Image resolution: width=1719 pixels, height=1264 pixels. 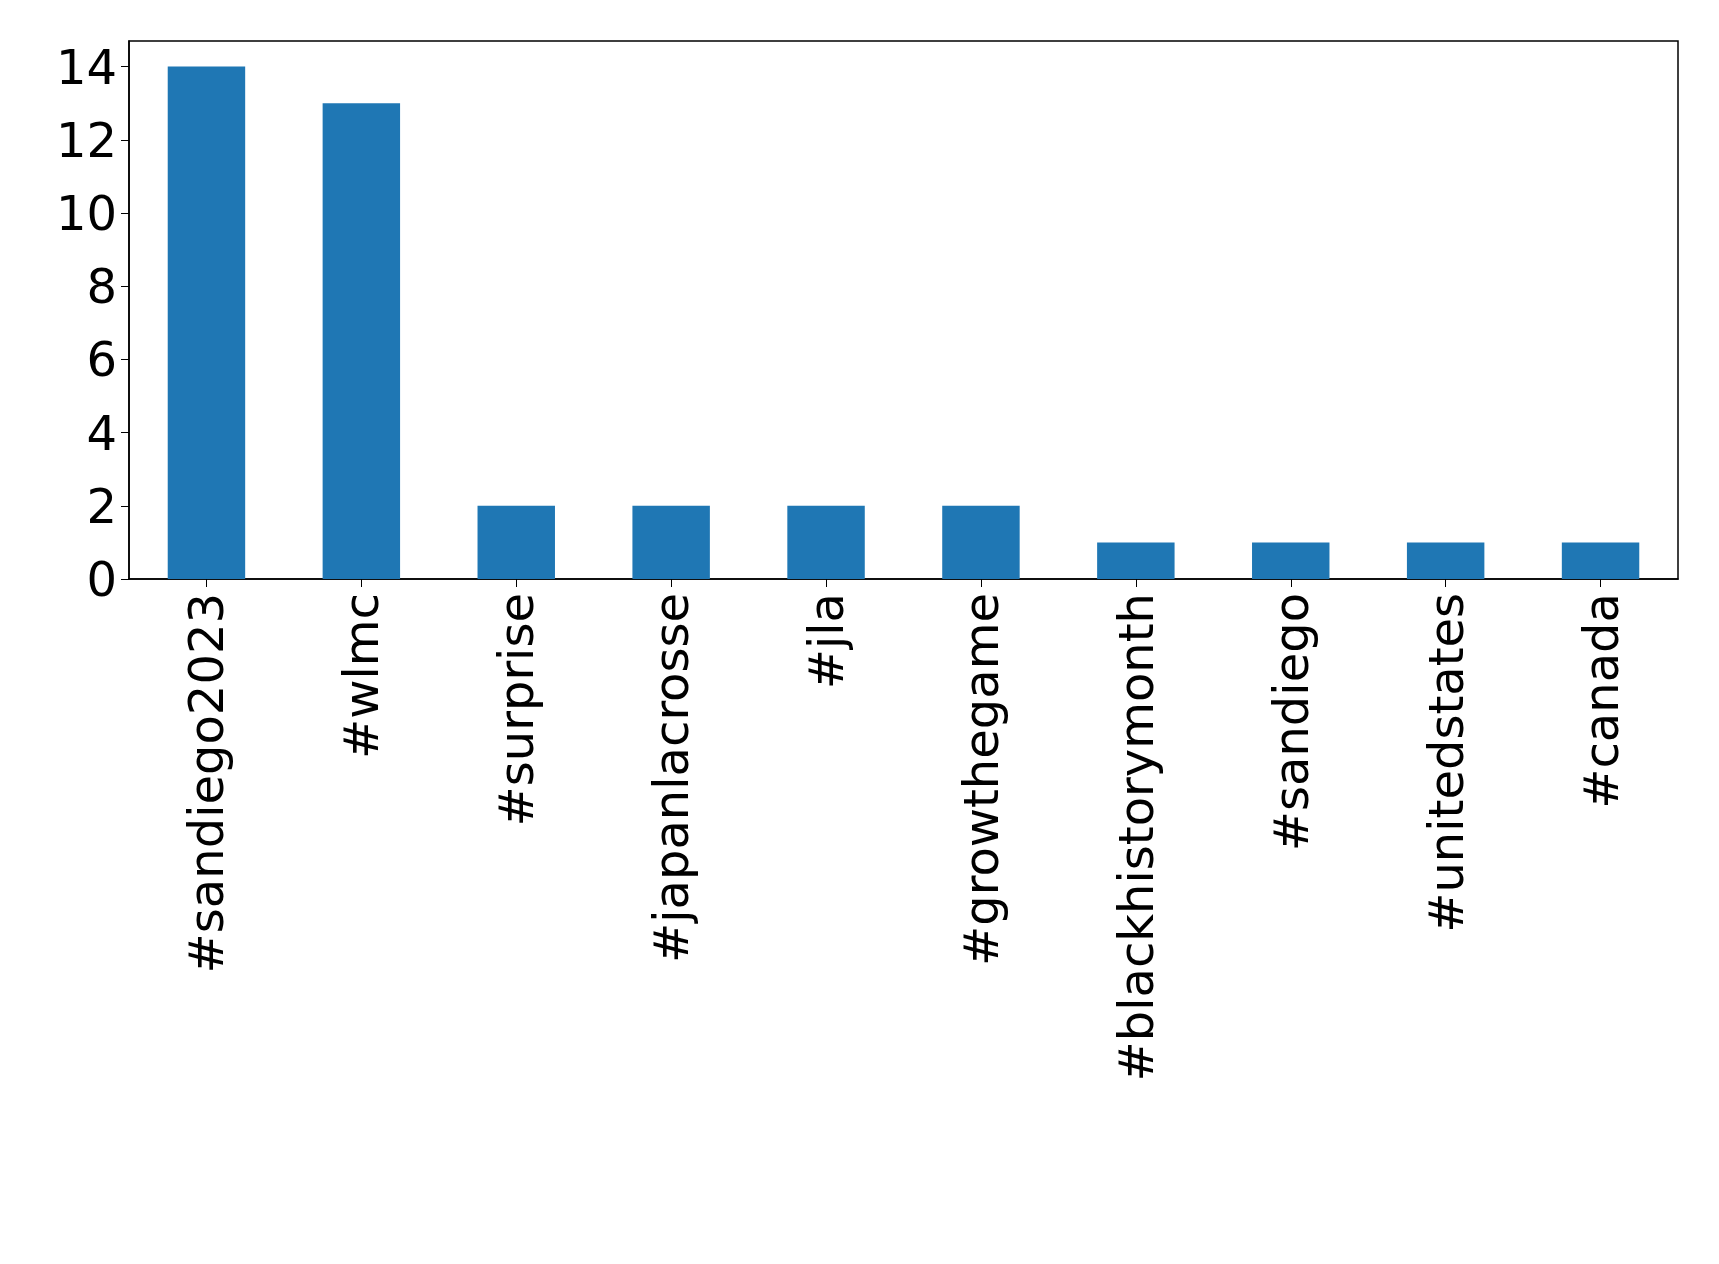 What do you see at coordinates (101, 432) in the screenshot?
I see `y-tick-label: 4` at bounding box center [101, 432].